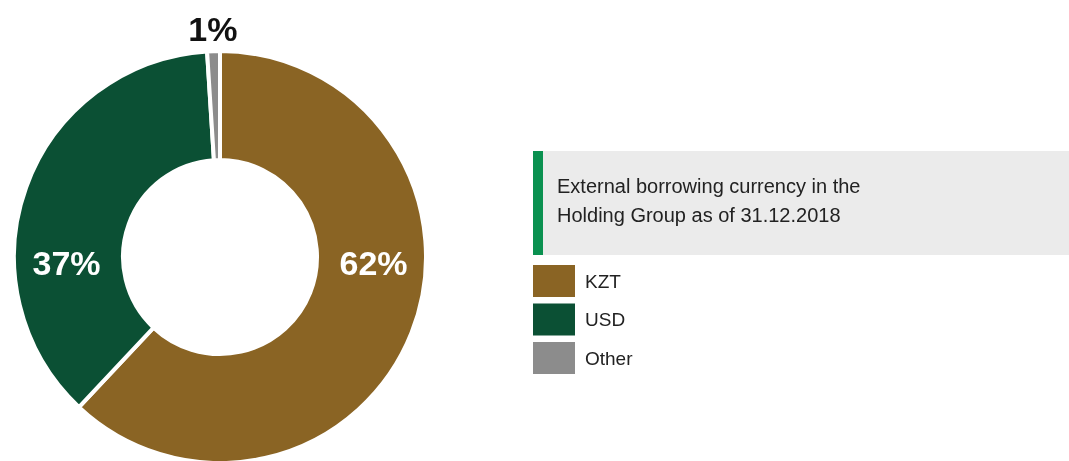 This screenshot has height=461, width=1069. I want to click on legend-label: Other, so click(609, 358).